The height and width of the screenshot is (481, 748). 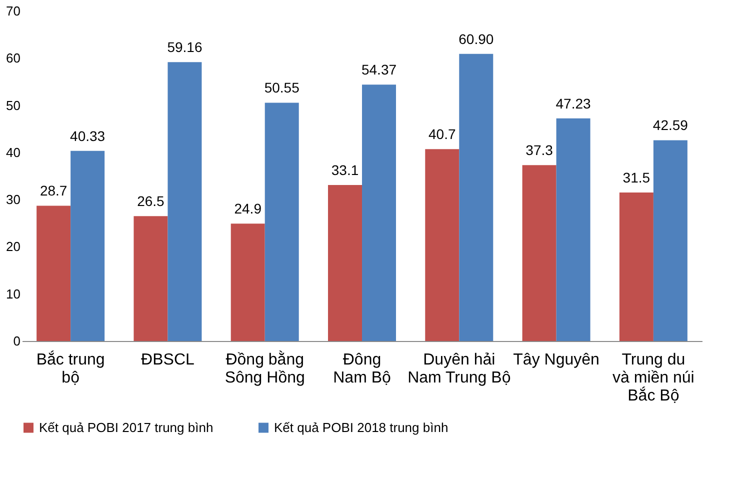 What do you see at coordinates (13, 200) in the screenshot?
I see `y-tick-label: 30` at bounding box center [13, 200].